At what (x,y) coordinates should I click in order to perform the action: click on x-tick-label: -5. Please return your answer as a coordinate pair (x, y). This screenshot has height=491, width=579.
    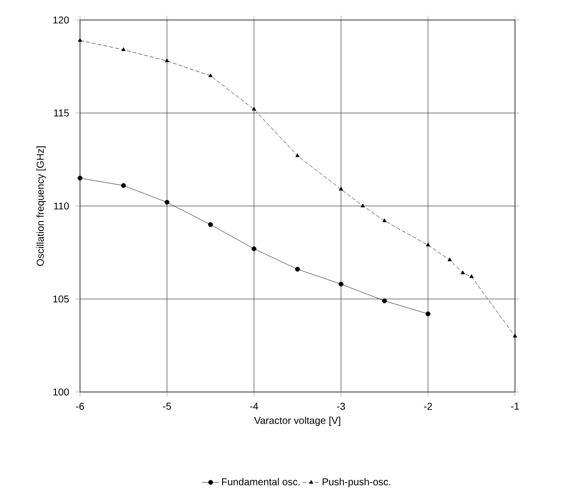
    Looking at the image, I should click on (167, 406).